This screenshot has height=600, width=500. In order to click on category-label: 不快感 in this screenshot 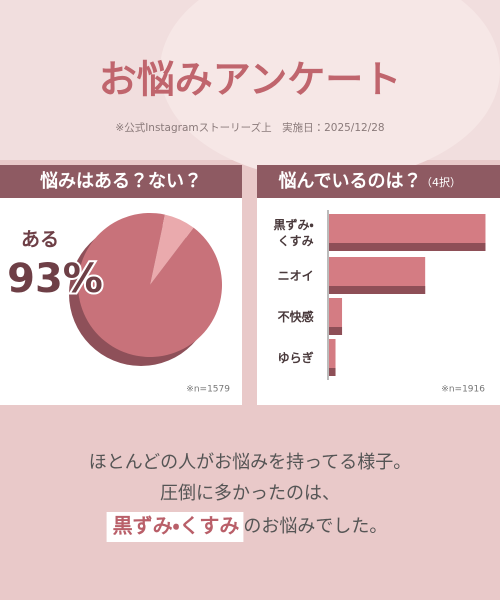, I will do `click(295, 316)`.